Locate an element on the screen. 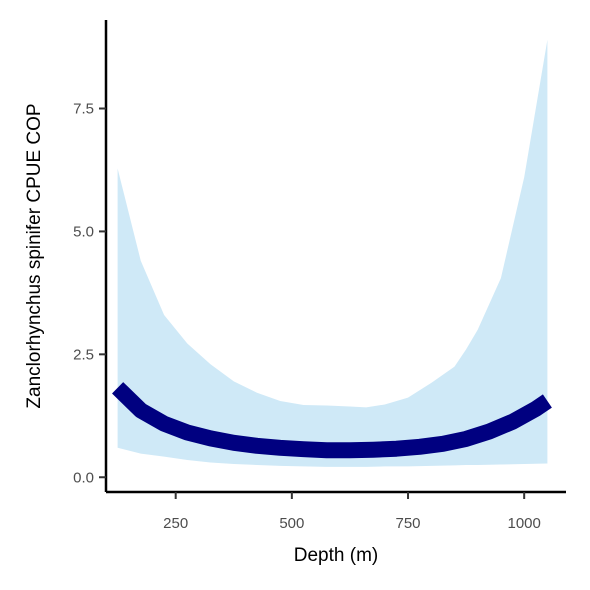 The width and height of the screenshot is (590, 590). y-tick-label: 0.0 is located at coordinates (83, 477).